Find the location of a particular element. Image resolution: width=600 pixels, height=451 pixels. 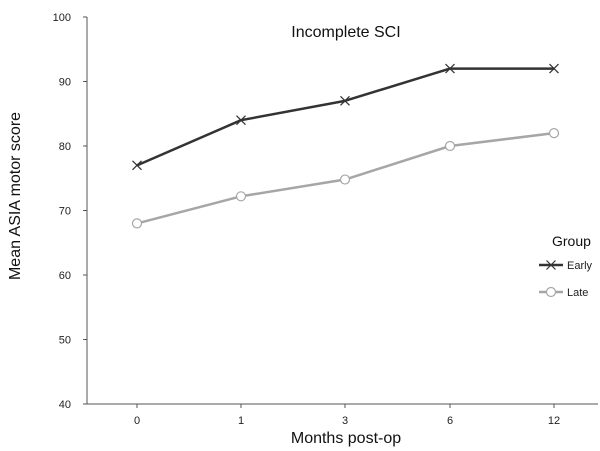

y-tick-labels: 40 50 60 70 80 90 100 is located at coordinates (70, 211).